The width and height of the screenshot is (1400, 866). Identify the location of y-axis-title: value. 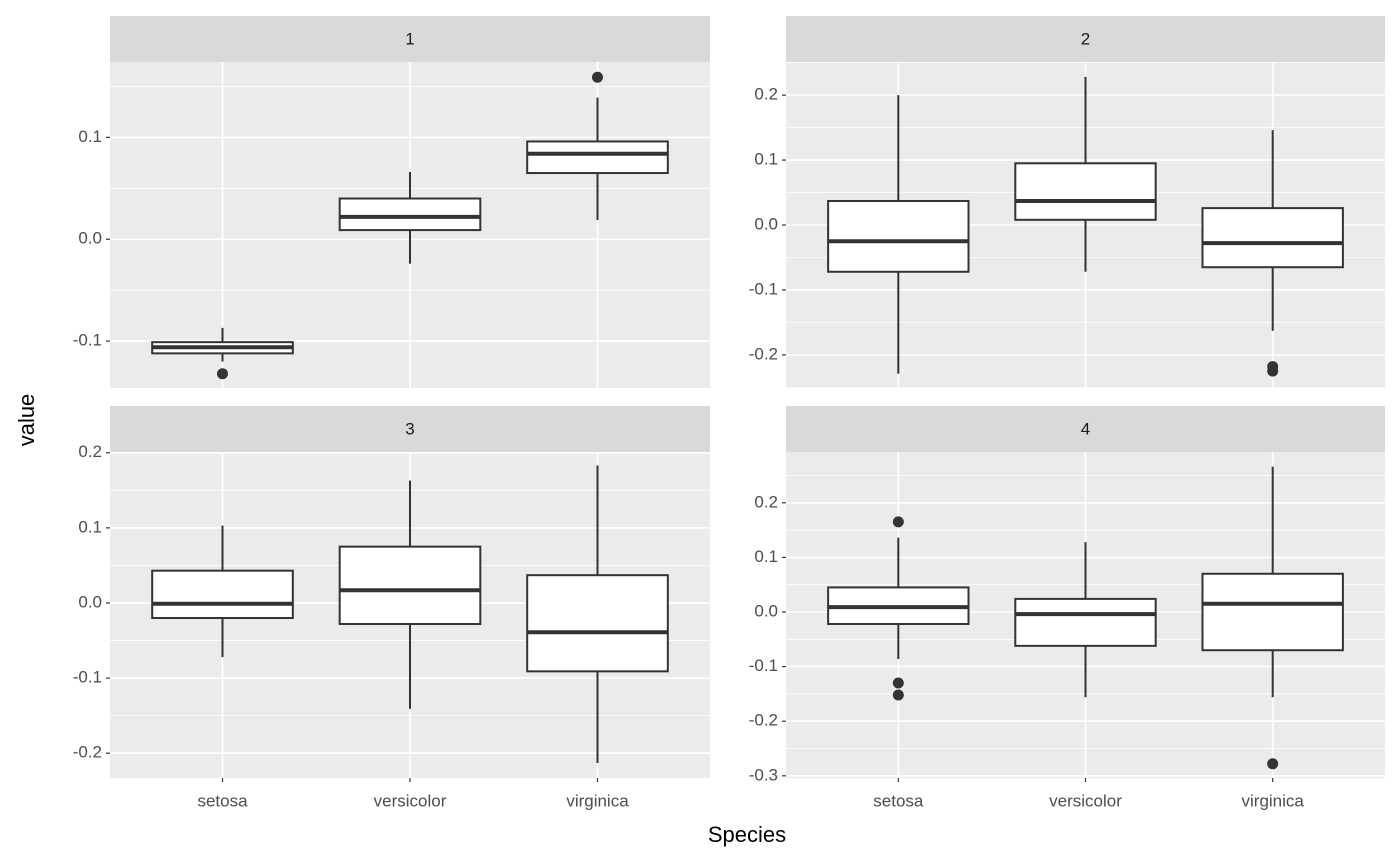
(26, 420).